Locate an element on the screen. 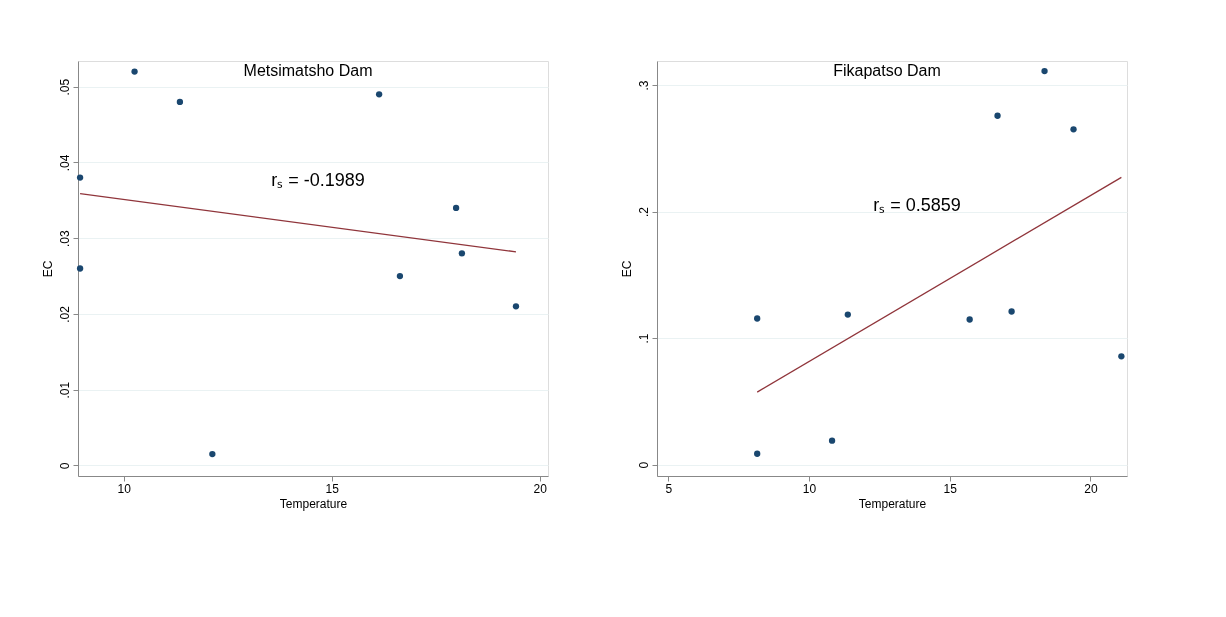 This screenshot has height=617, width=1226. y-tick-label: .03 is located at coordinates (64, 239).